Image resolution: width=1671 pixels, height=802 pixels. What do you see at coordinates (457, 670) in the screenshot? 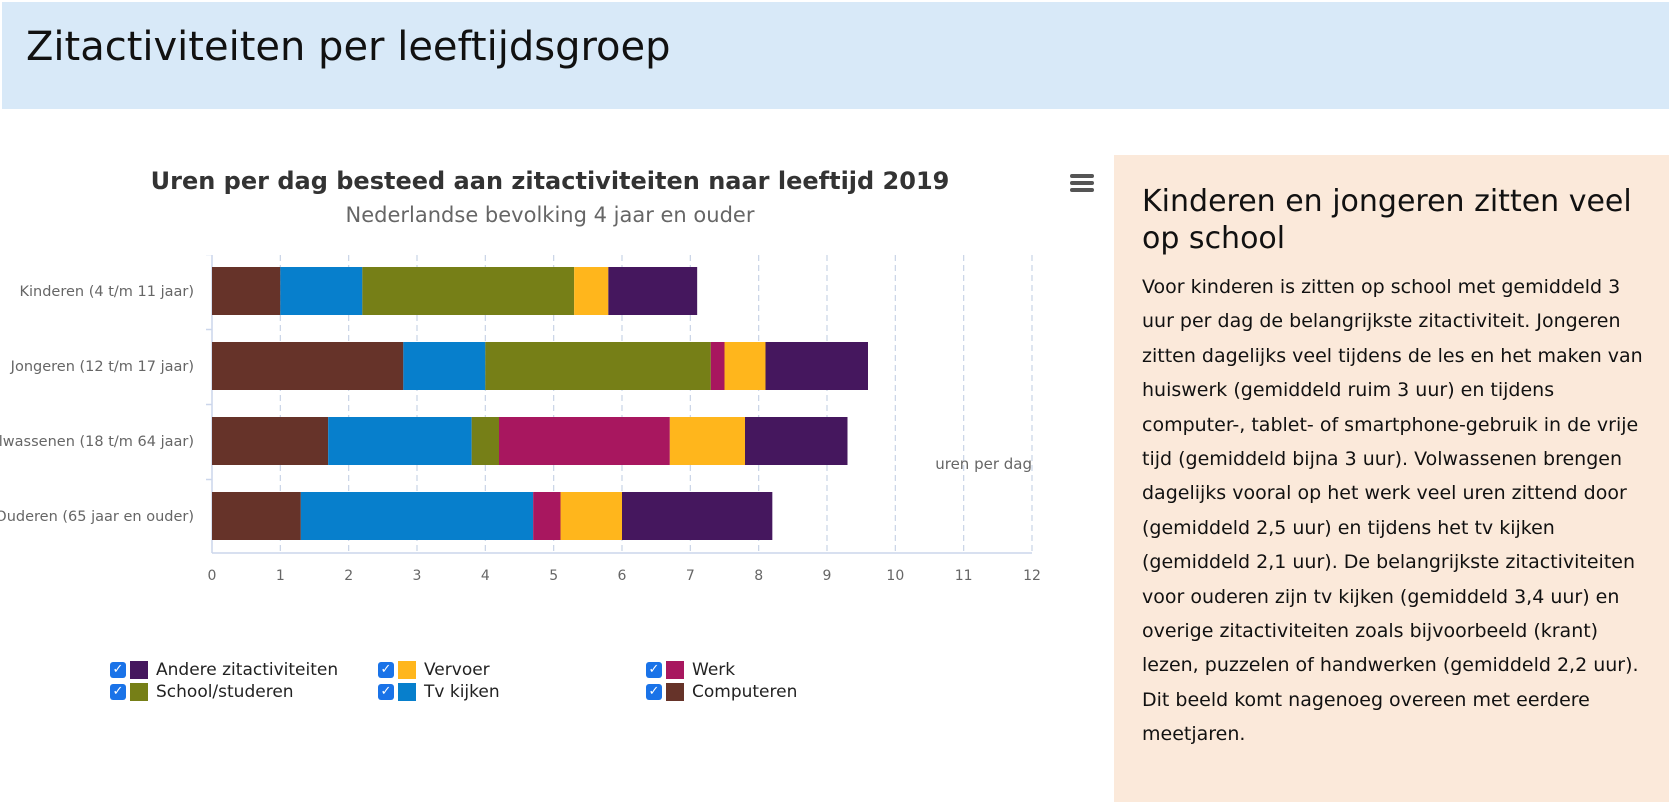
I see `legend-label: Vervoer` at bounding box center [457, 670].